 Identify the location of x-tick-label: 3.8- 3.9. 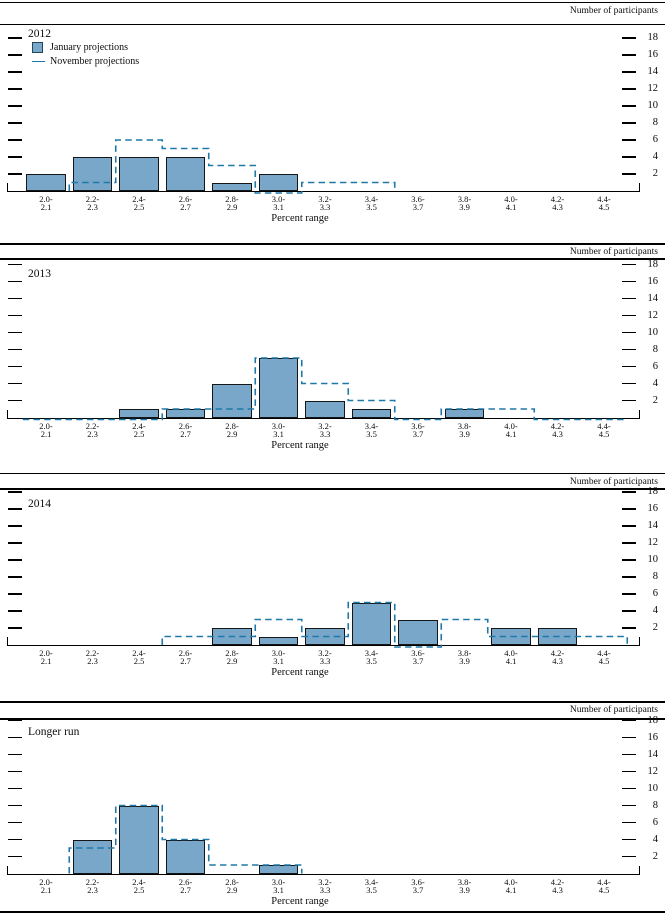
(464, 203).